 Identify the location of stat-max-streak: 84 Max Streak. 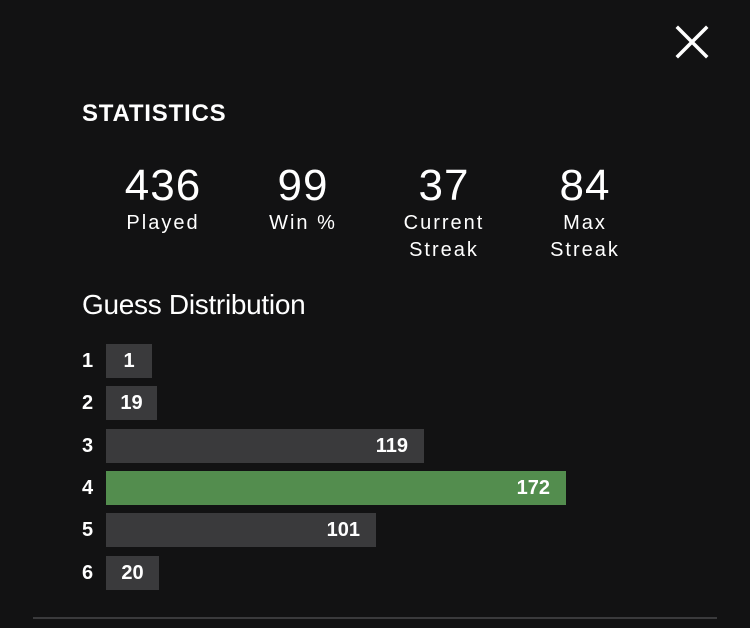
(585, 213).